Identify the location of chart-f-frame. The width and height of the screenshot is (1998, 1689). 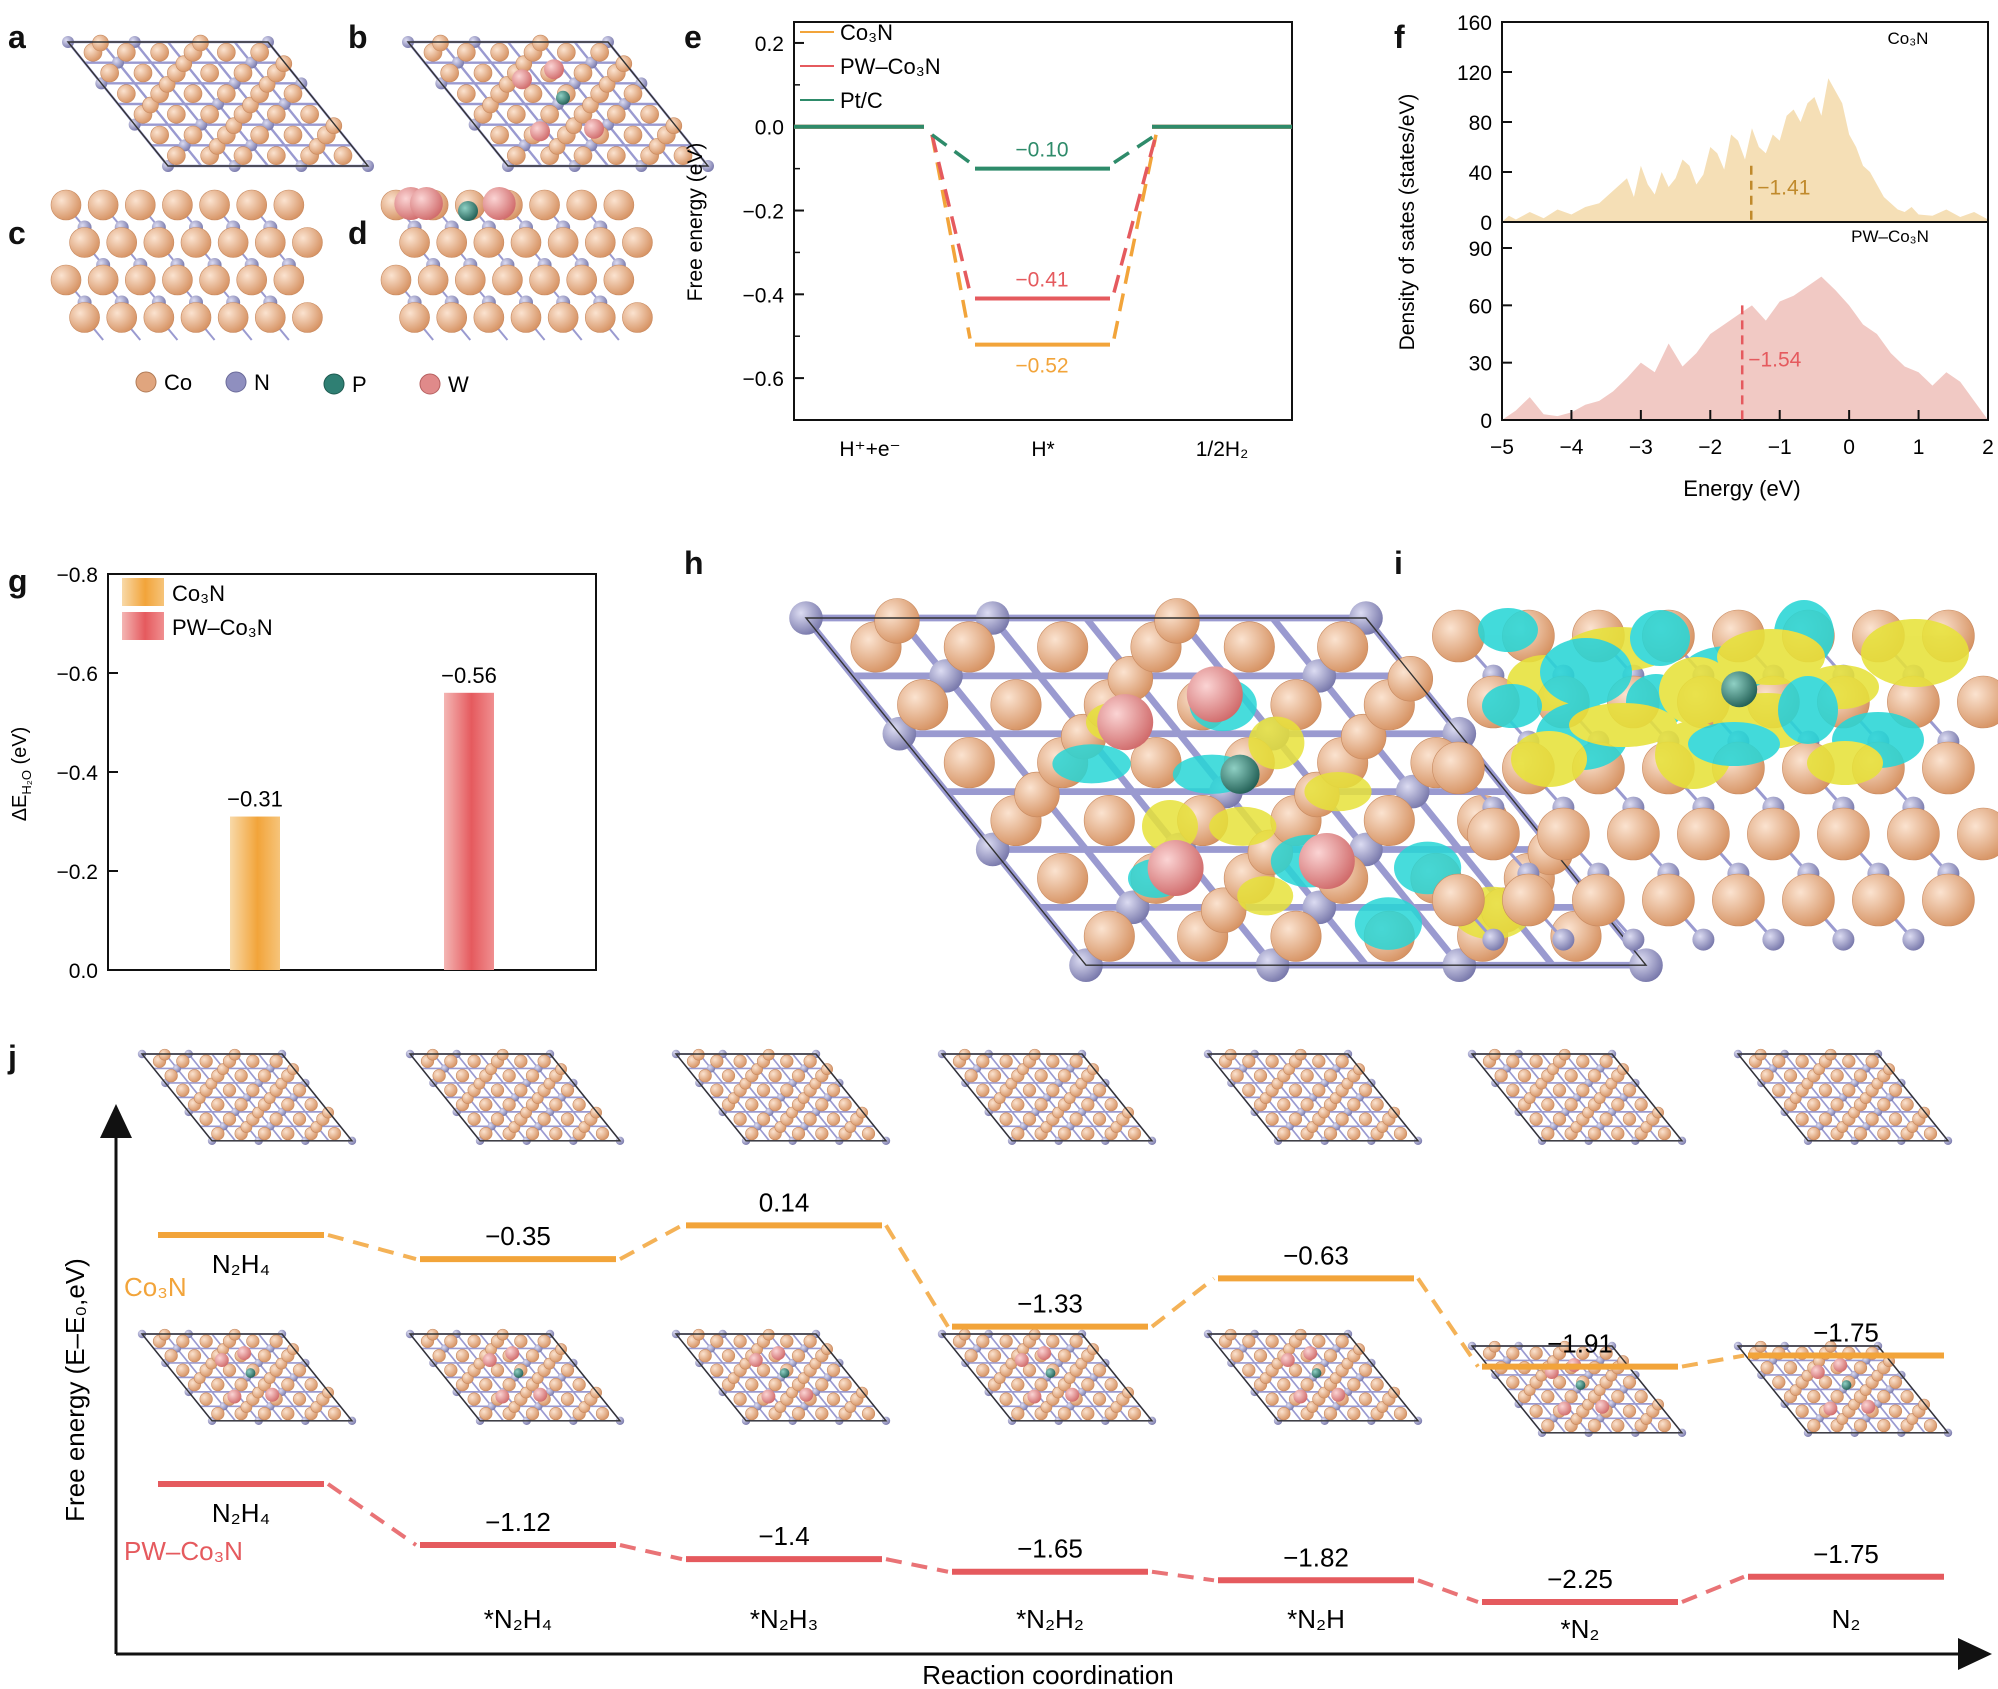
(1745, 321).